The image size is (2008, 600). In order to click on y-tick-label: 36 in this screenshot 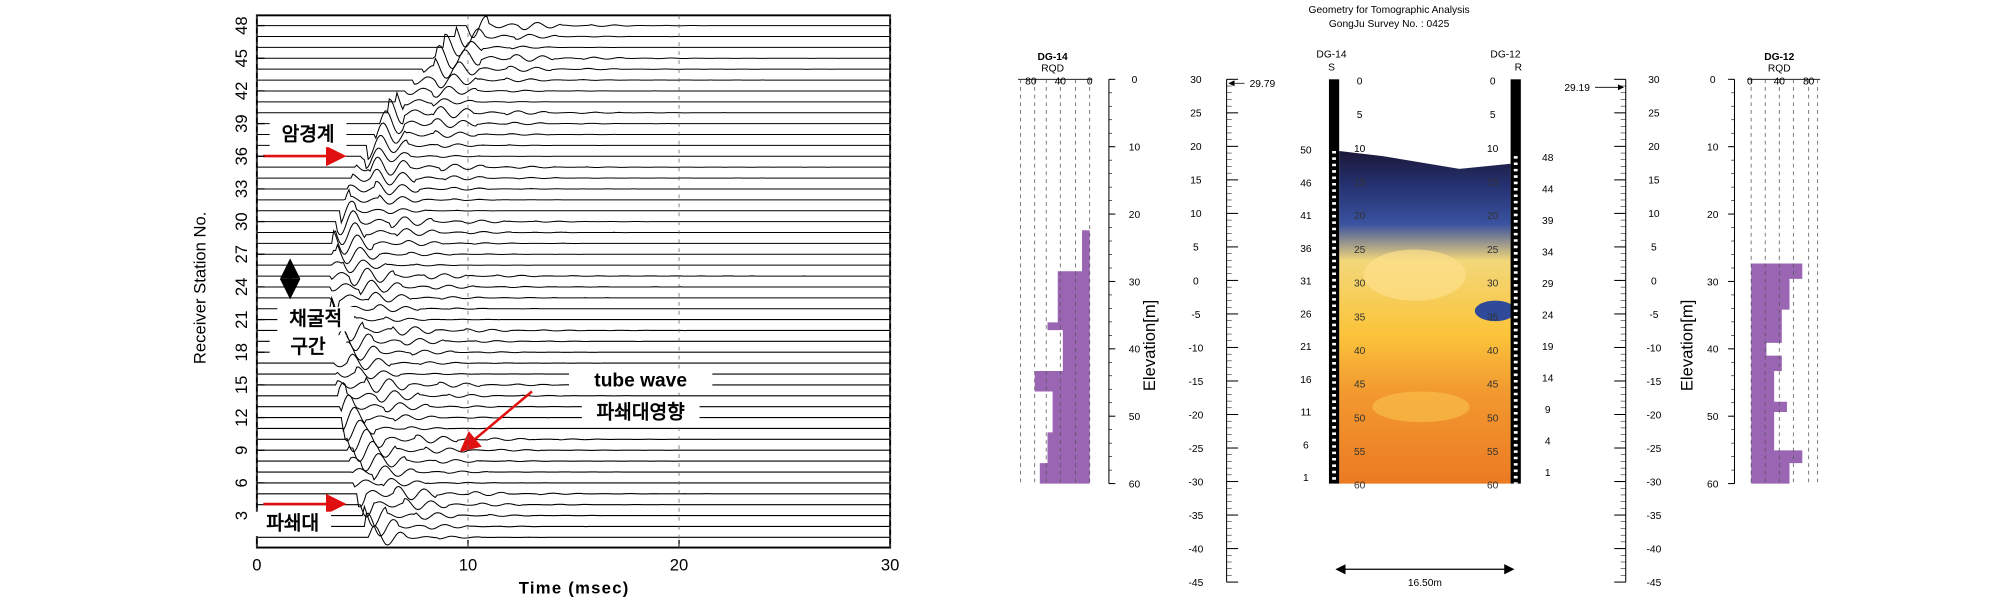, I will do `click(241, 156)`.